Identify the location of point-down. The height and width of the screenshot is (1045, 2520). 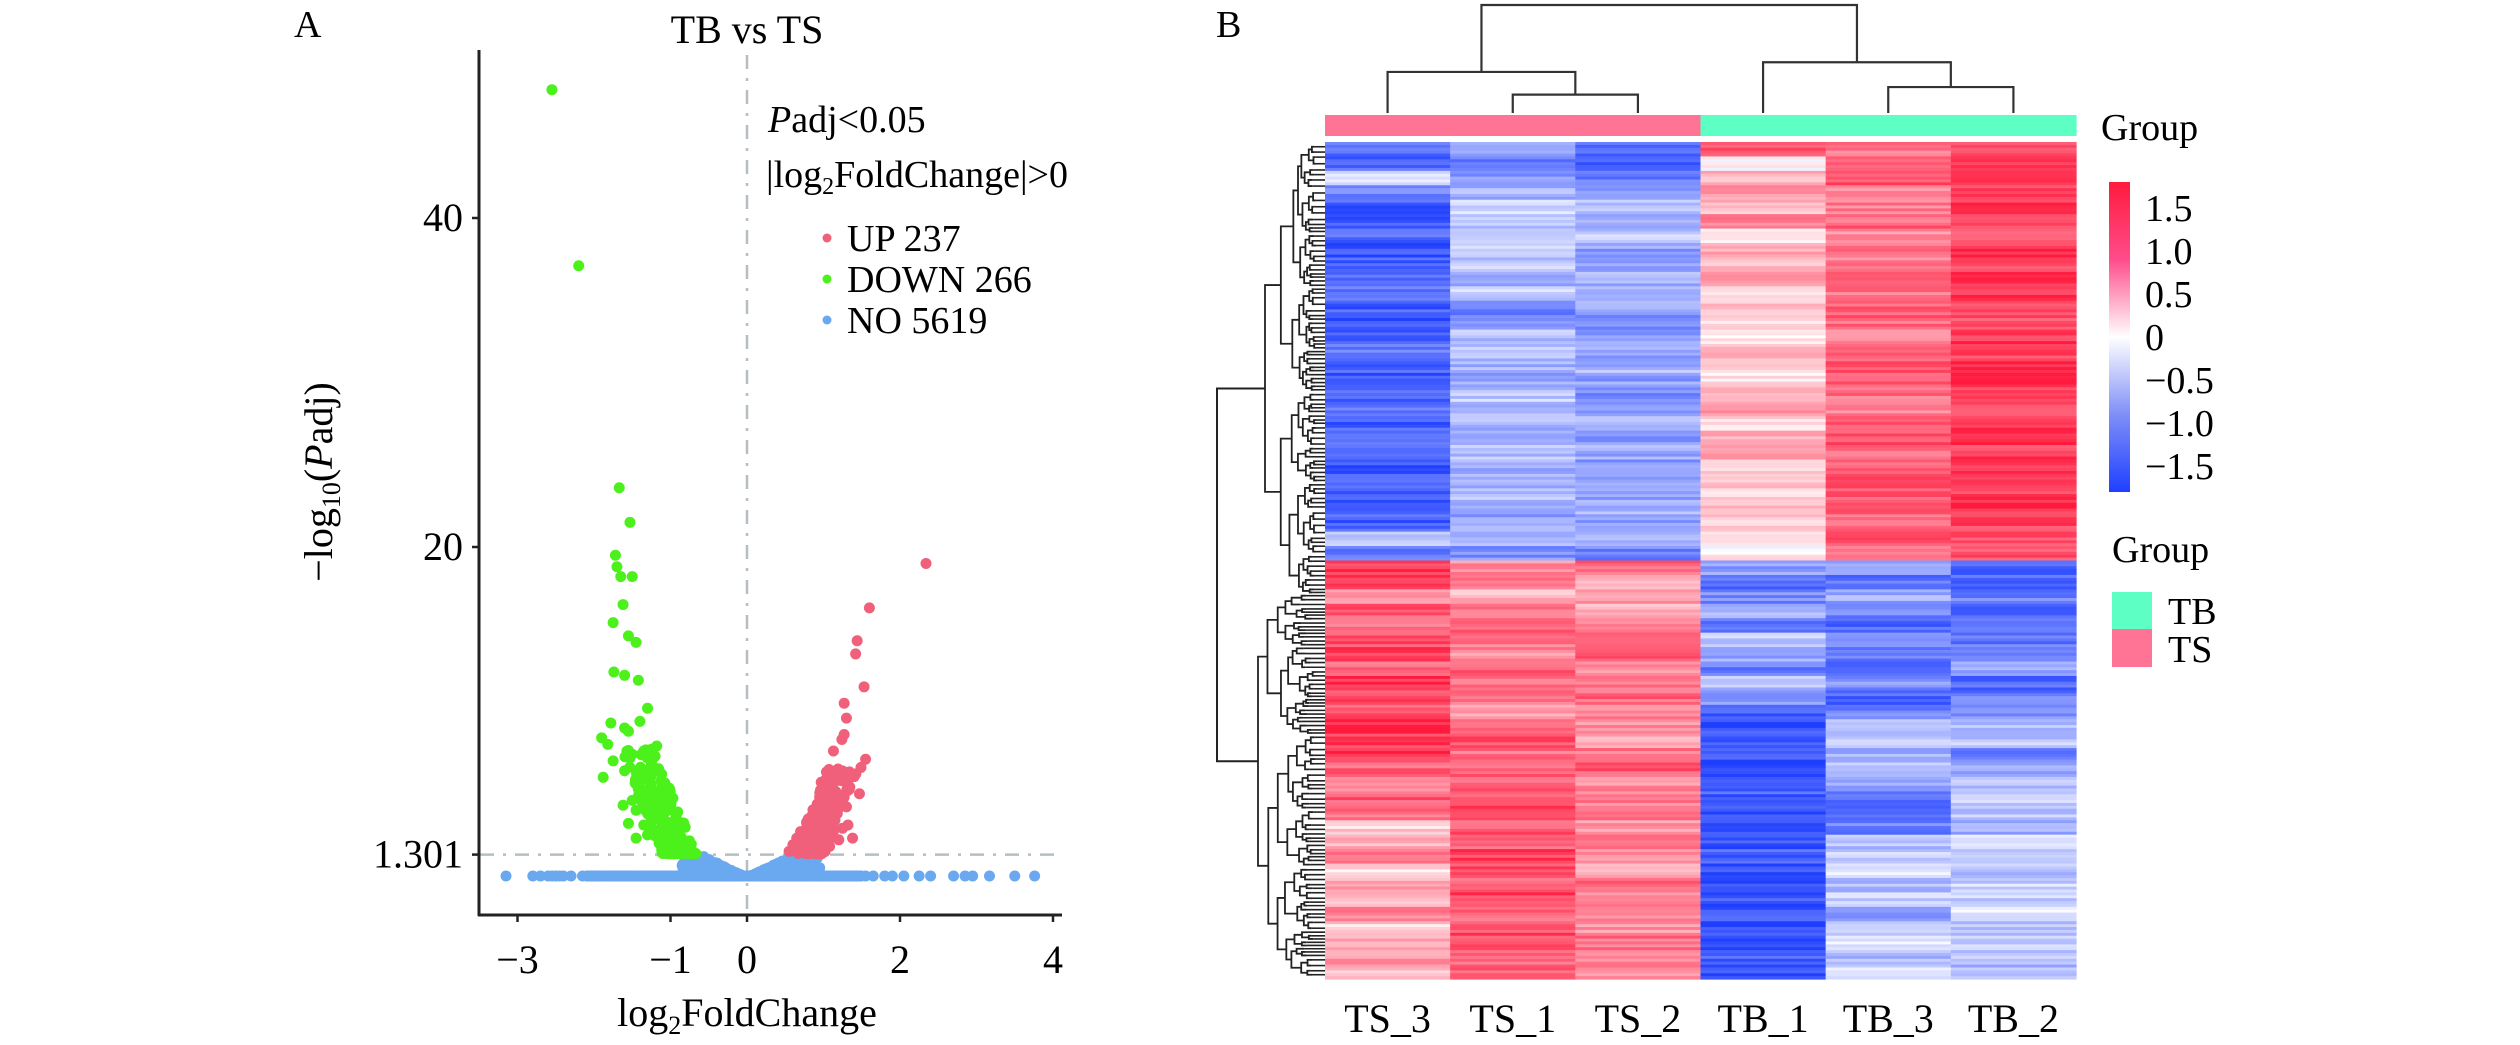
(640, 721).